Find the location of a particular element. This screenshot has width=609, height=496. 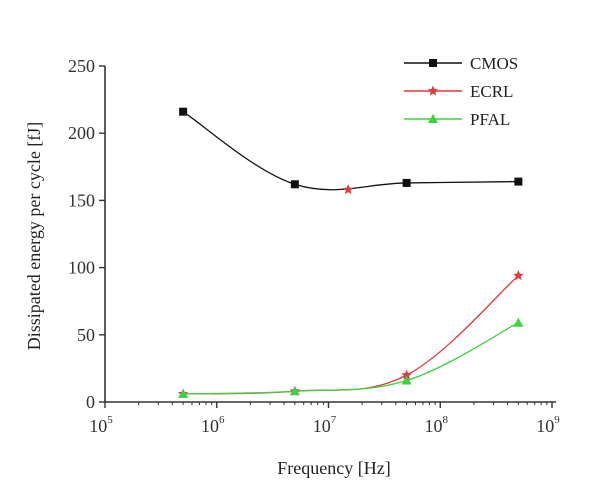

series-ecrl is located at coordinates (350, 334).